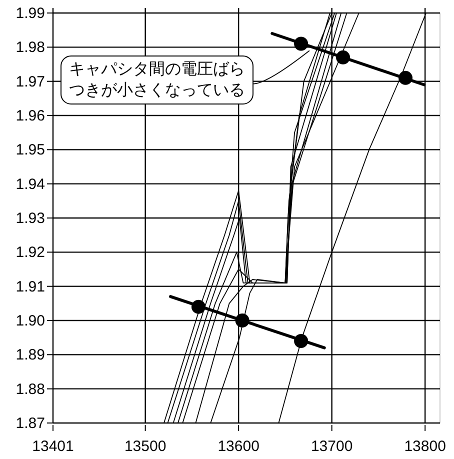 The width and height of the screenshot is (454, 459). I want to click on annotation: キャパシタ間の電圧ばらつきが小さくなっている, so click(157, 80).